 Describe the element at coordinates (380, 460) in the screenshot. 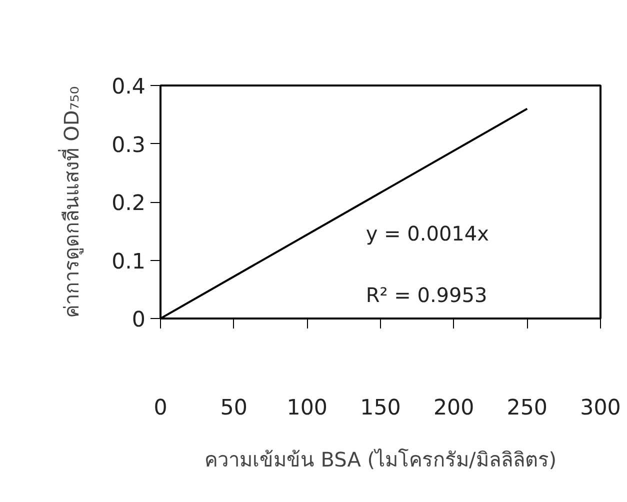

I see `x-axis-title: ความเข้มข้น BSA (ไมโครกรัม/มิลลิลิตร)` at that location.